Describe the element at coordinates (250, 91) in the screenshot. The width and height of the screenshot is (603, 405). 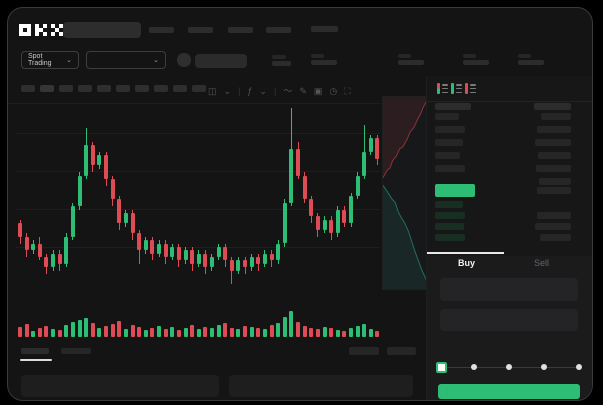
I see `indicators-icon: ƒ` at that location.